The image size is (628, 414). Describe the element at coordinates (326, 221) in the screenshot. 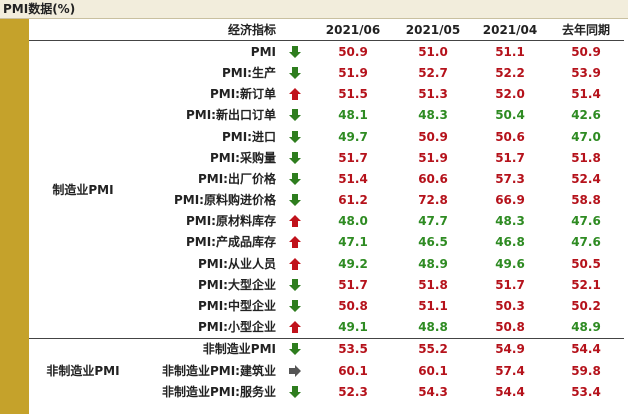

I see `table-row: PMI:原材料库存 48.0 47.7 48.3 47.6` at that location.